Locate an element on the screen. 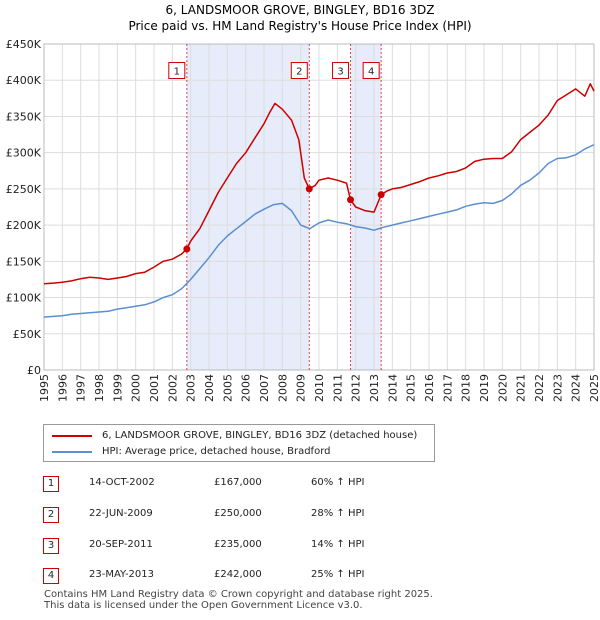  x-tick-label: 1998 is located at coordinates (99, 388).